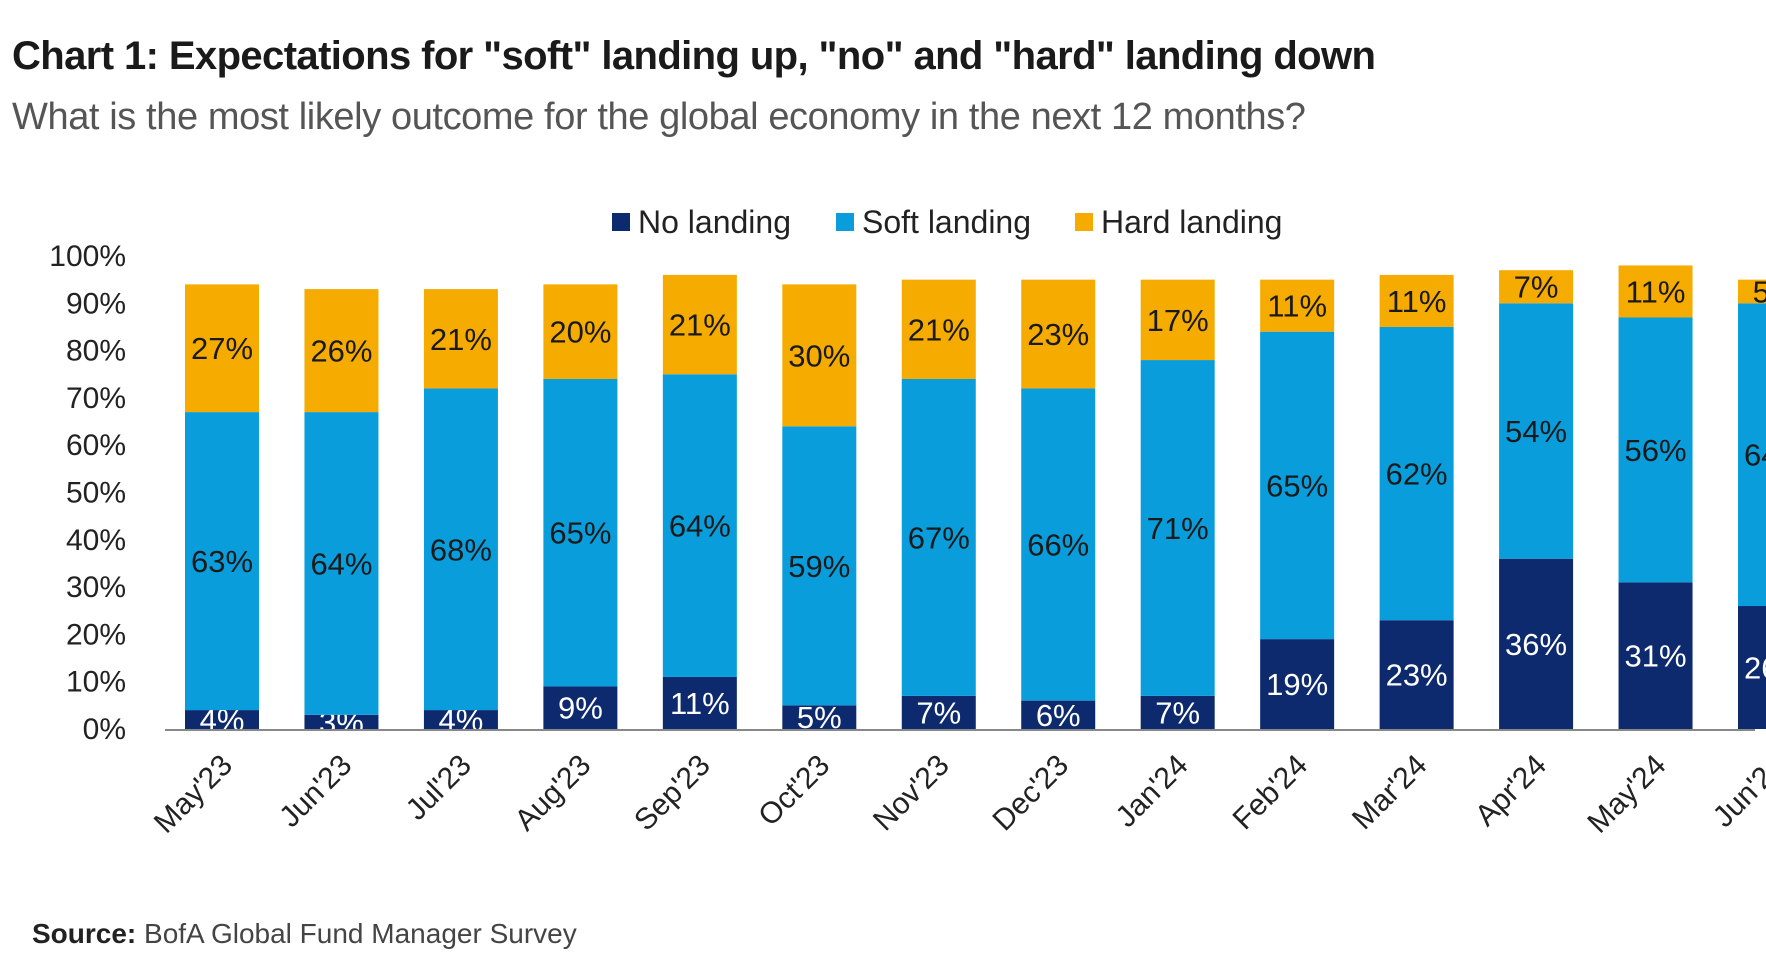  I want to click on x-tick-label: Nov'23, so click(911, 793).